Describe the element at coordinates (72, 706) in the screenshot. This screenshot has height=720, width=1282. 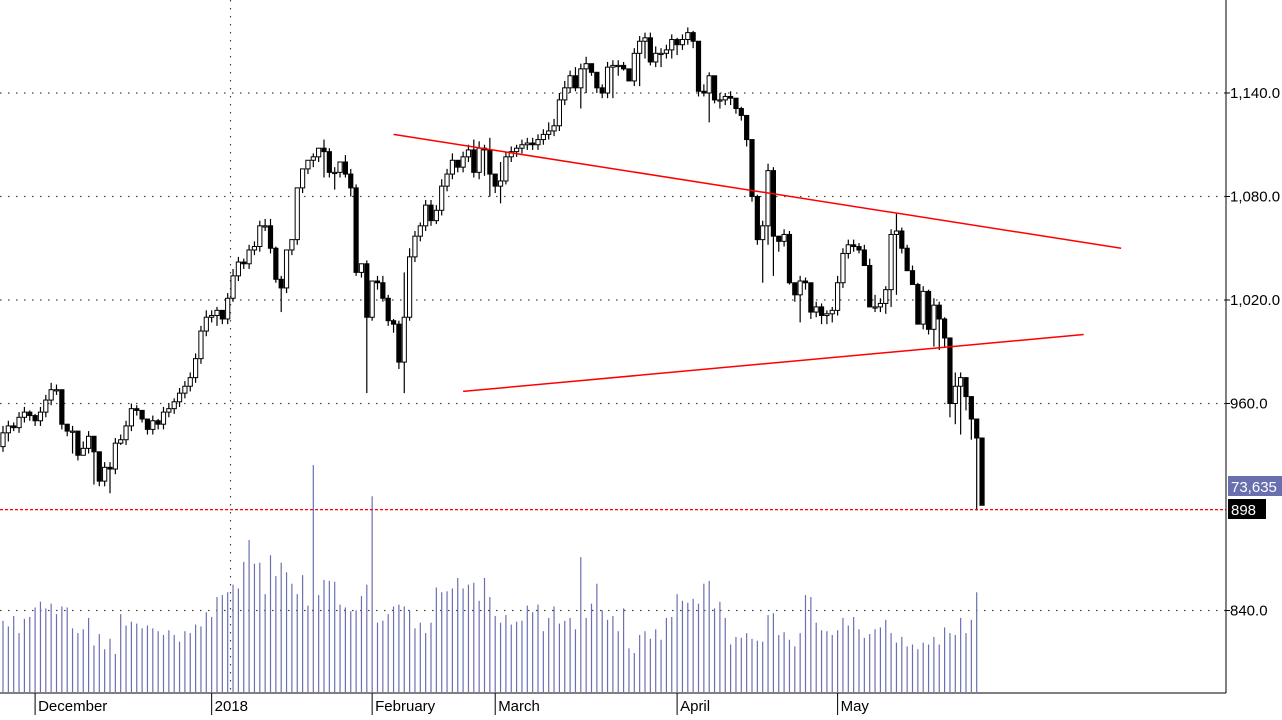
I see `x-tick-label: December` at that location.